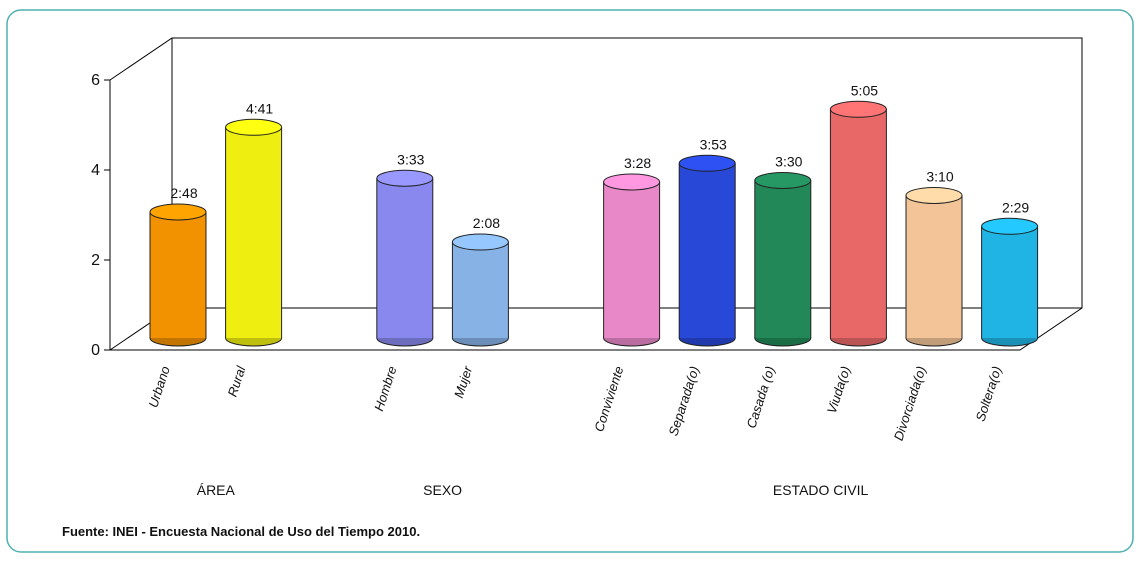  What do you see at coordinates (95, 350) in the screenshot?
I see `y-tick-label: 0` at bounding box center [95, 350].